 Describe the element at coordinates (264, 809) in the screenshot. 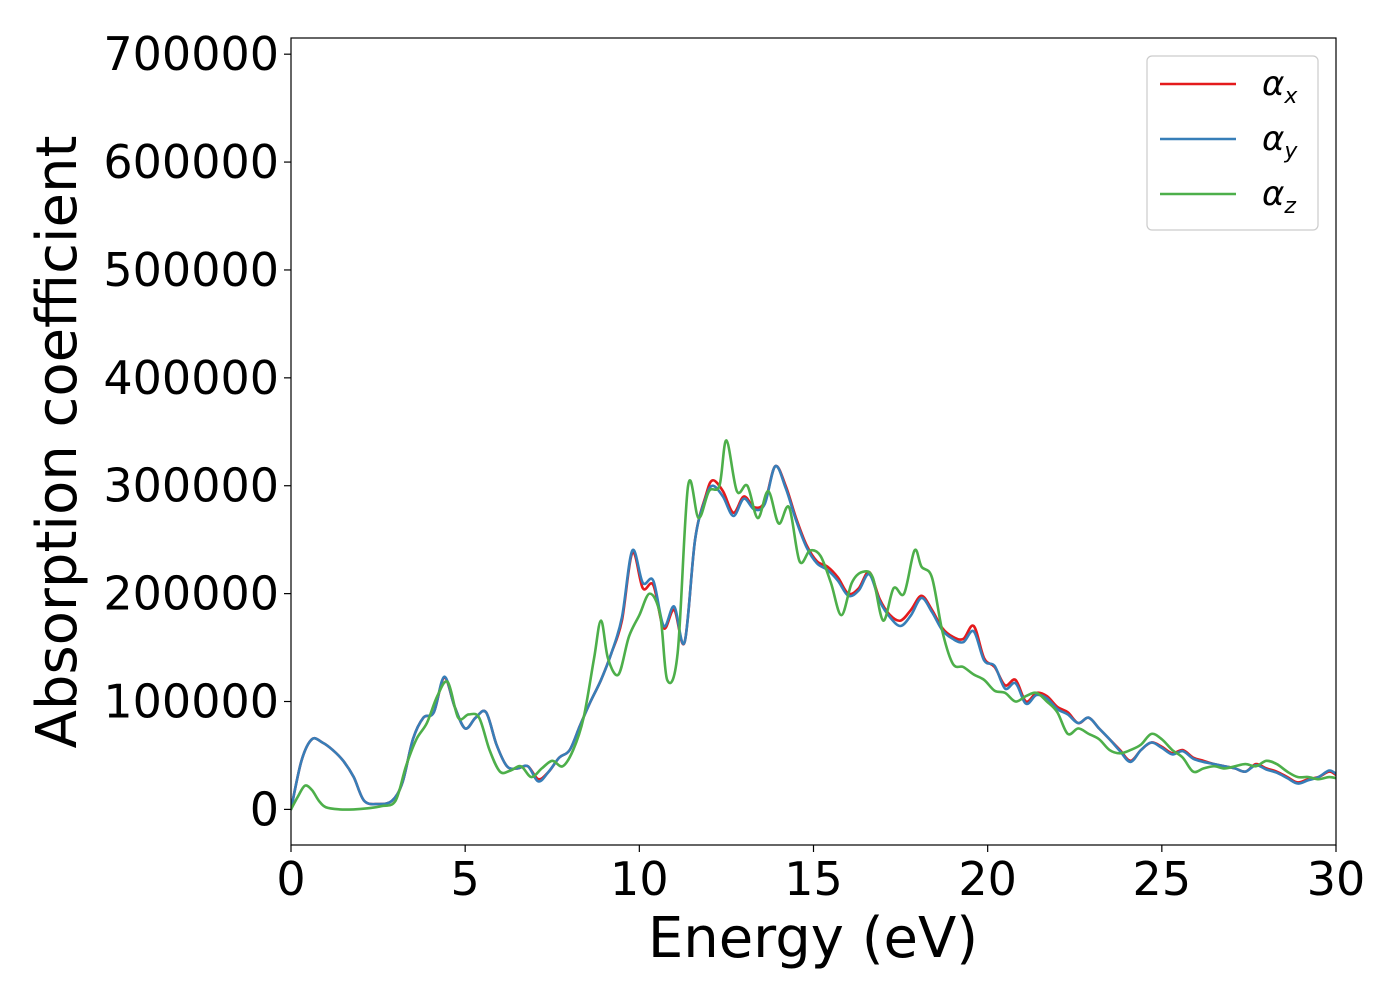

I see `y-tick-label: 0` at that location.